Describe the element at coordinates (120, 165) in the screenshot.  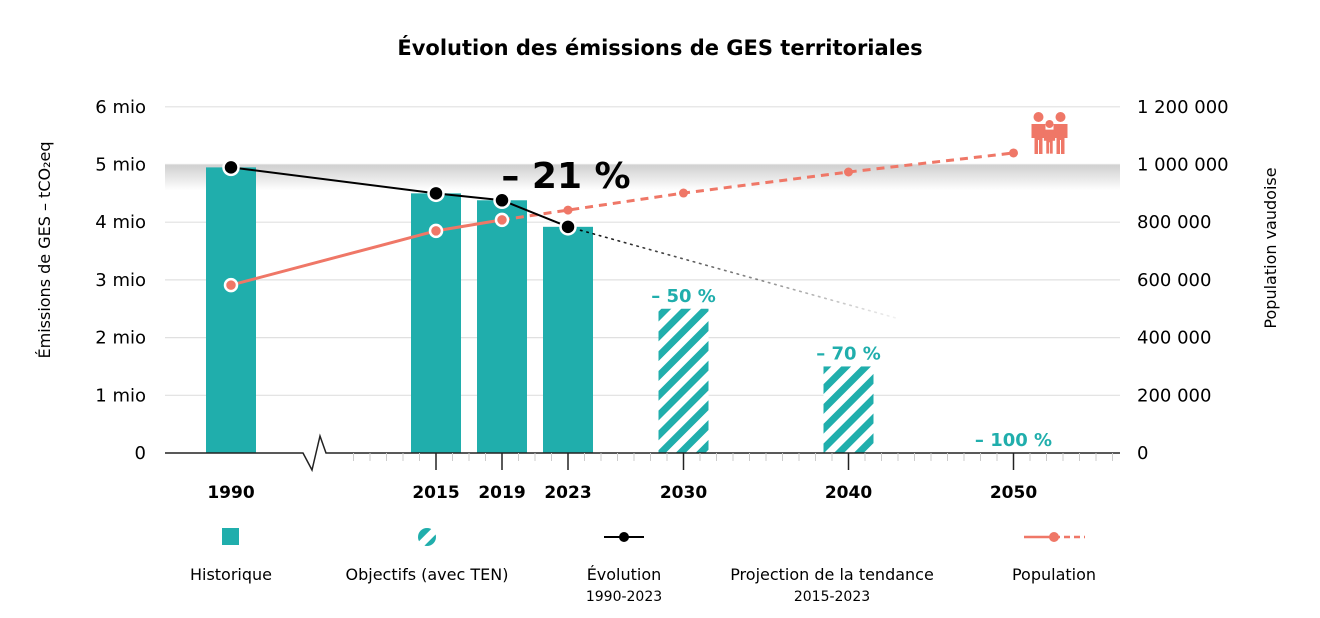
I see `y-left-tick-label: 5 mio` at that location.